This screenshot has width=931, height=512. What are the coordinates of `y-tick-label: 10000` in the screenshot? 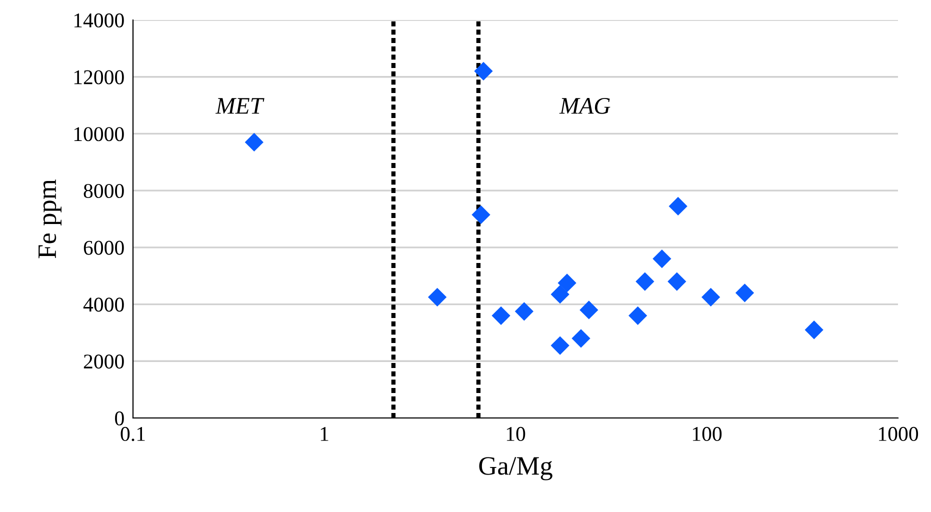 It's located at (99, 134).